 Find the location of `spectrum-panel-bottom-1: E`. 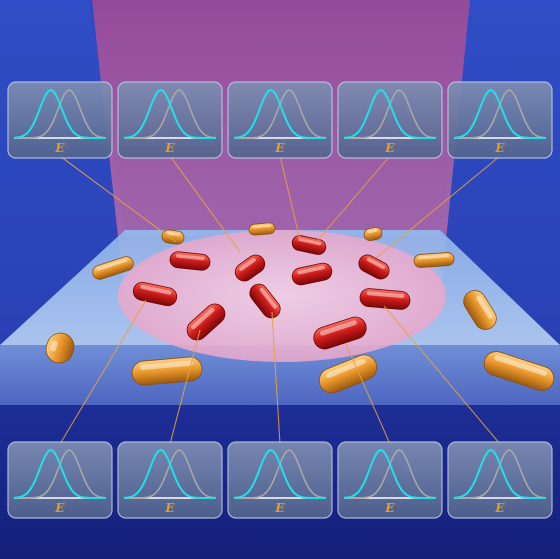

spectrum-panel-bottom-1: E is located at coordinates (60, 480).